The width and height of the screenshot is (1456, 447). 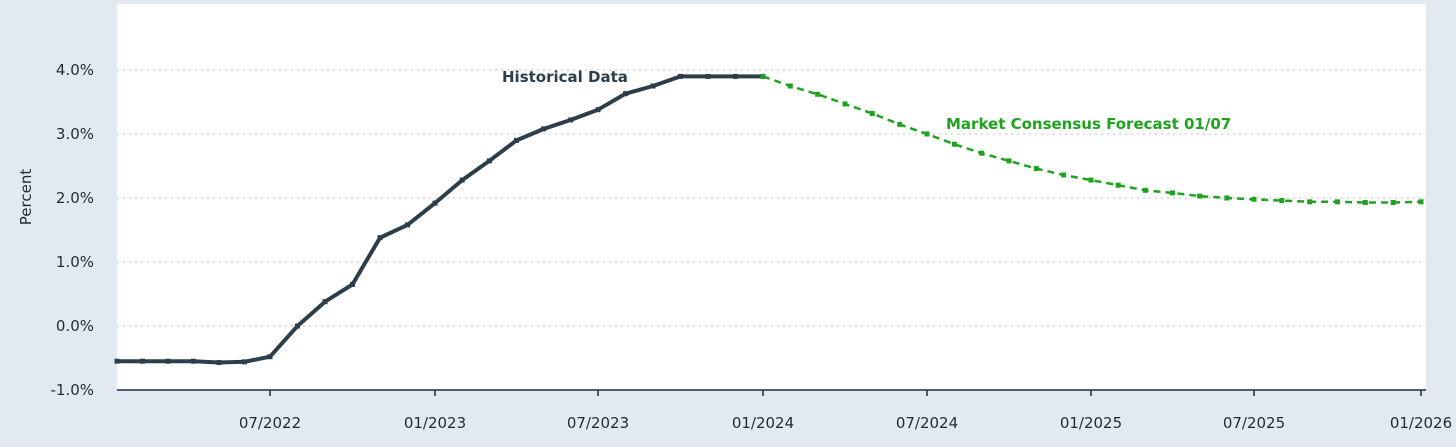 I want to click on x-tick-label: 01/2024, so click(x=763, y=423).